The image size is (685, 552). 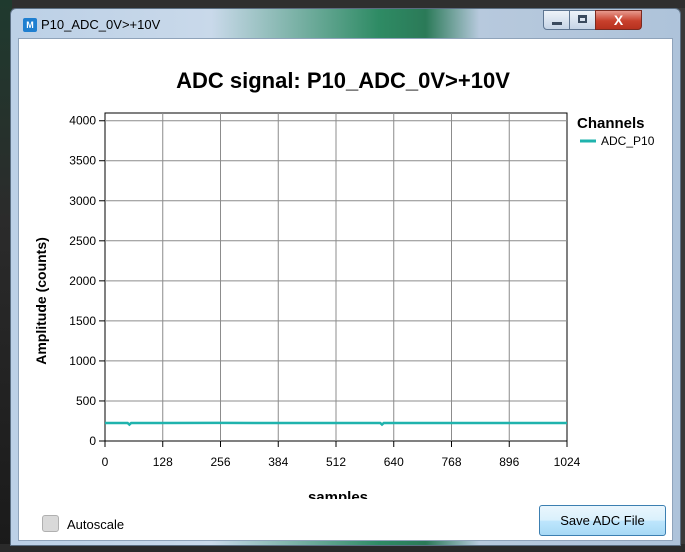 I want to click on y-axis-label: Amplitude (counts), so click(x=41, y=301).